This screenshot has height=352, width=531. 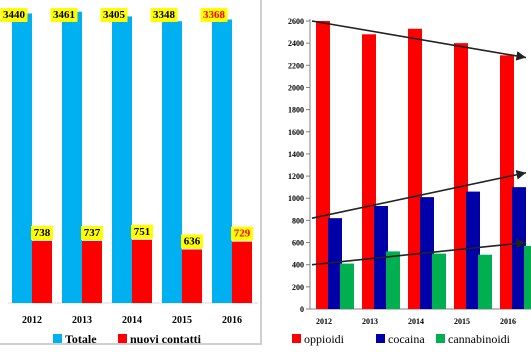 I want to click on data-label-nuovi-contatti: 751, so click(x=142, y=232).